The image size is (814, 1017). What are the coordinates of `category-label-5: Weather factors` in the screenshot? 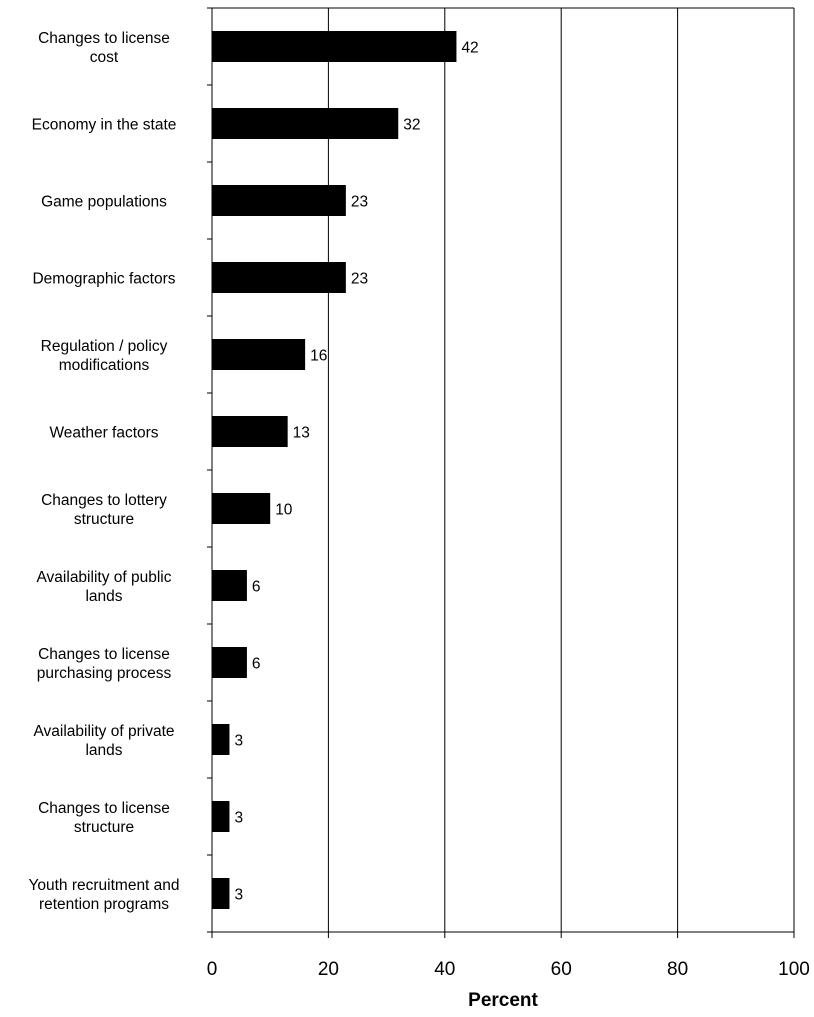 It's located at (103, 433).